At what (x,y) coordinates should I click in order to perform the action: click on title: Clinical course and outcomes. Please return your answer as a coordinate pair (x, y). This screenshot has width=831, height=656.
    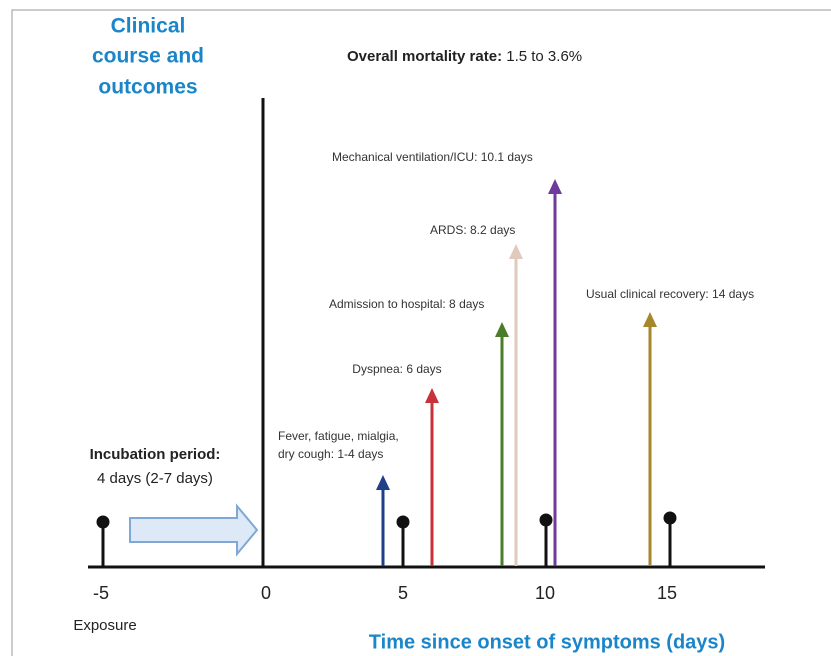
    Looking at the image, I should click on (148, 57).